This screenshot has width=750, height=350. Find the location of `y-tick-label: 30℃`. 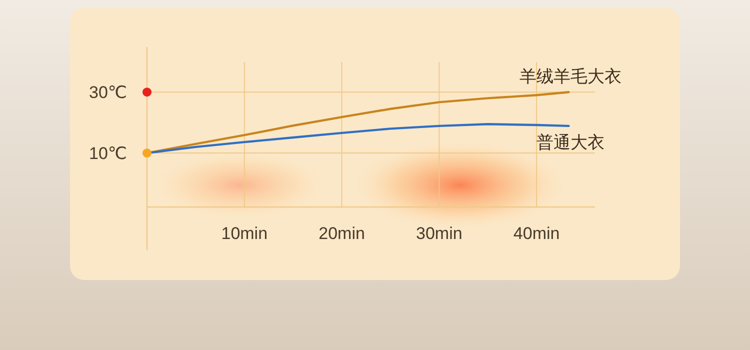

y-tick-label: 30℃ is located at coordinates (107, 92).